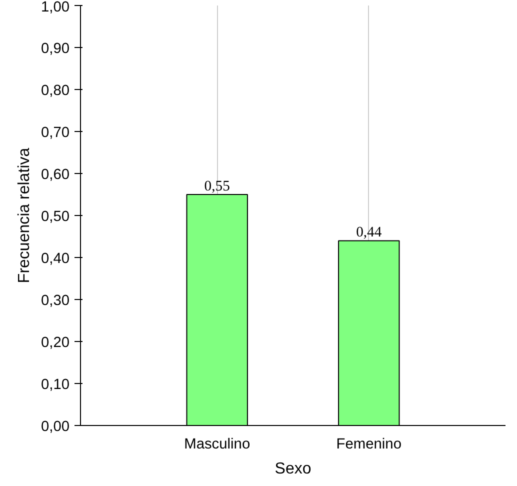  I want to click on y-tick-label: 0,60, so click(55, 175).